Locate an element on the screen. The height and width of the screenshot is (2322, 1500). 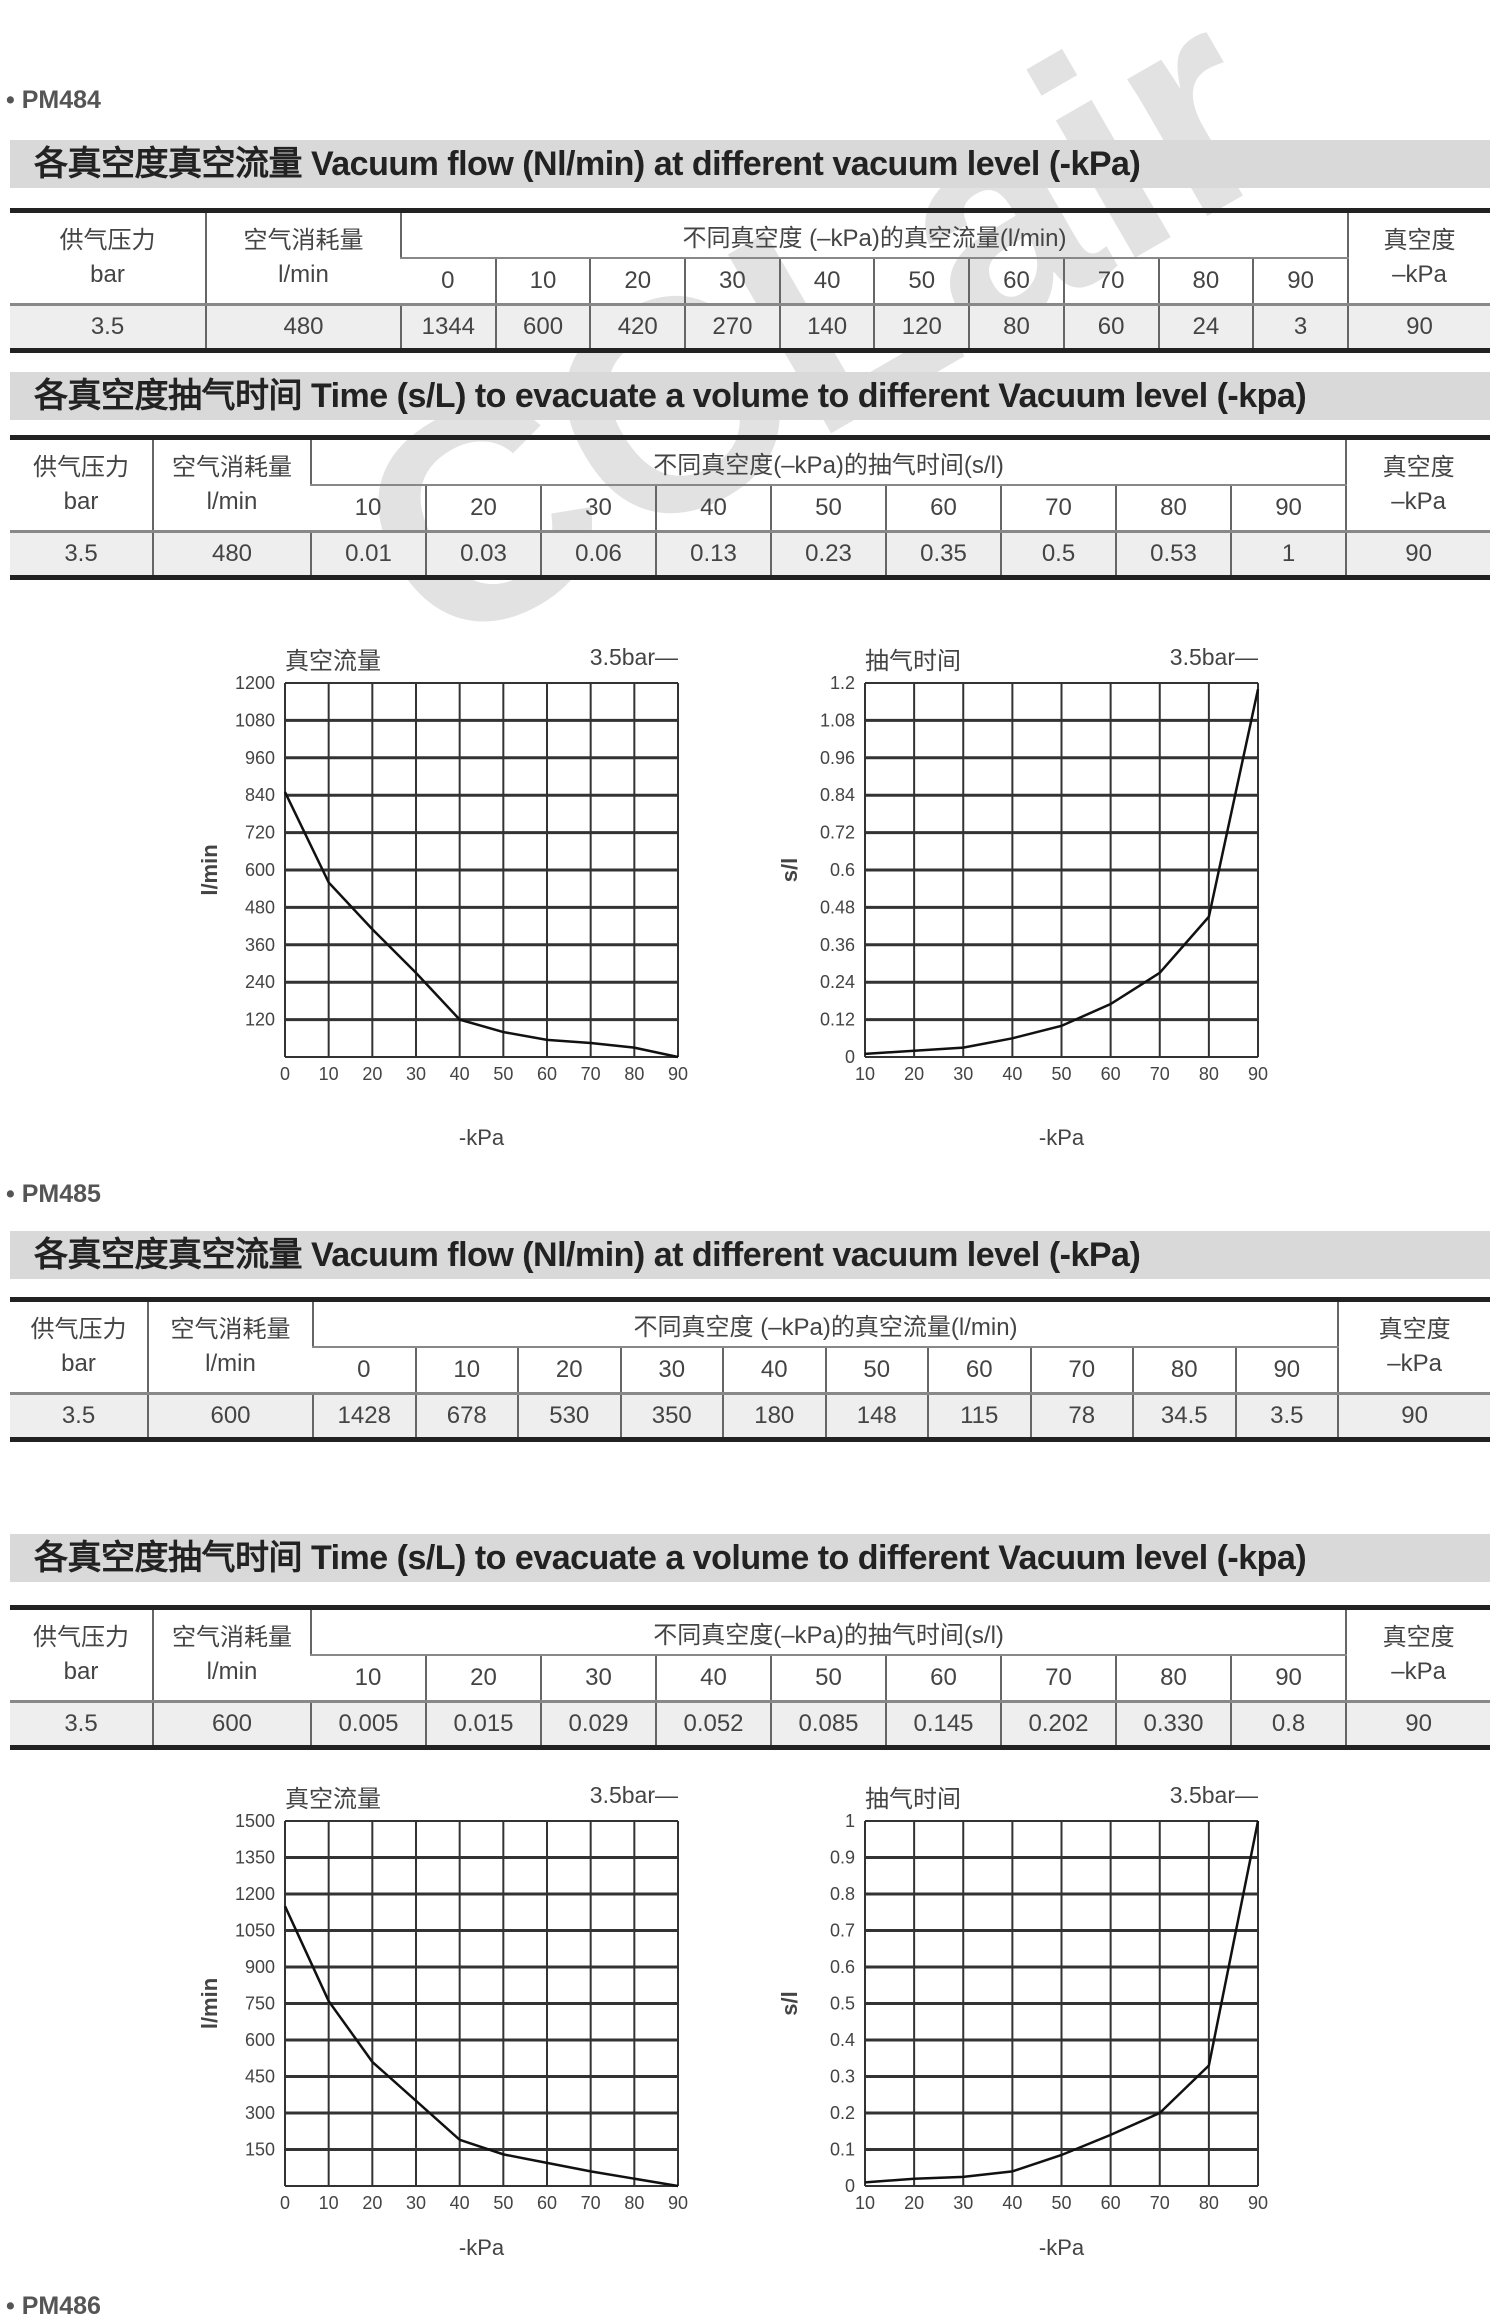
table-row: 3.5 480 1344 600 420 270 140 120 80 60 24 3 90 is located at coordinates (750, 327).